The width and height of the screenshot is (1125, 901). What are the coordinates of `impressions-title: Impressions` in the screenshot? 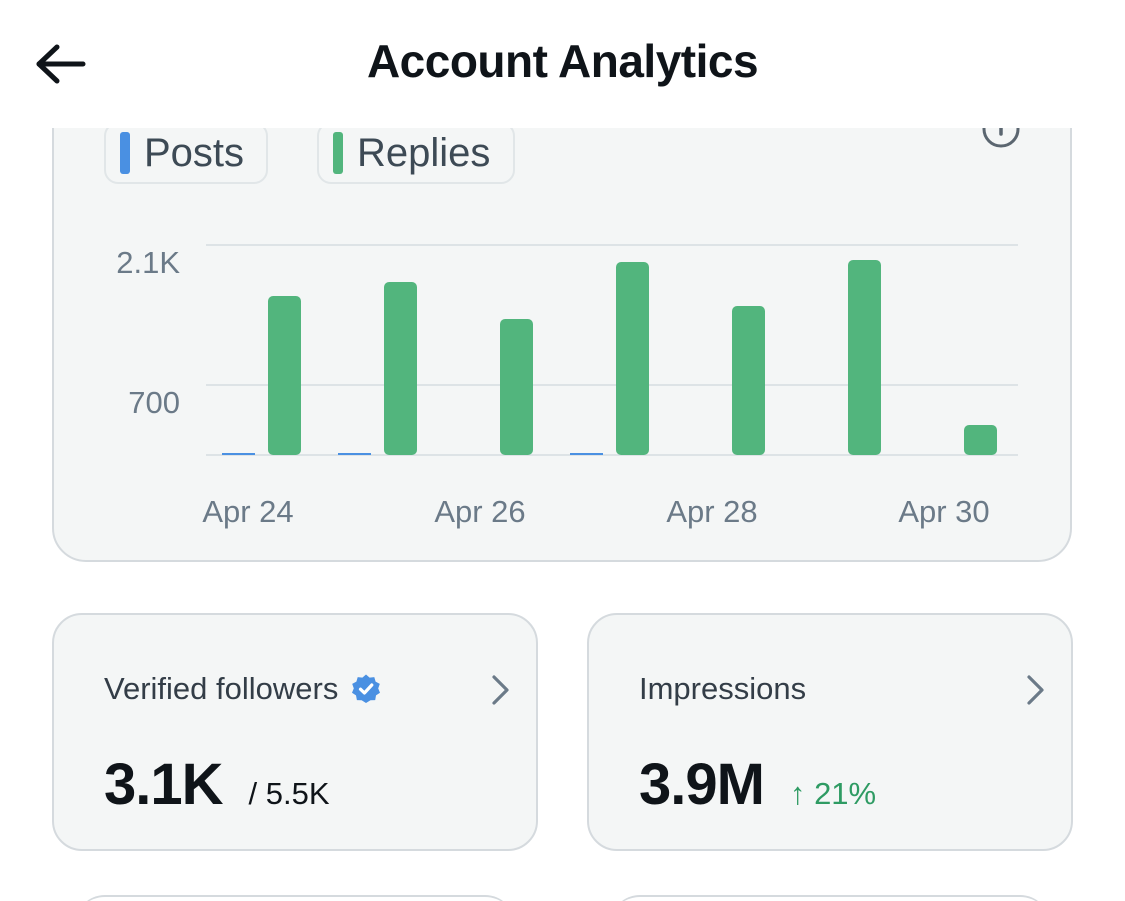 It's located at (723, 688).